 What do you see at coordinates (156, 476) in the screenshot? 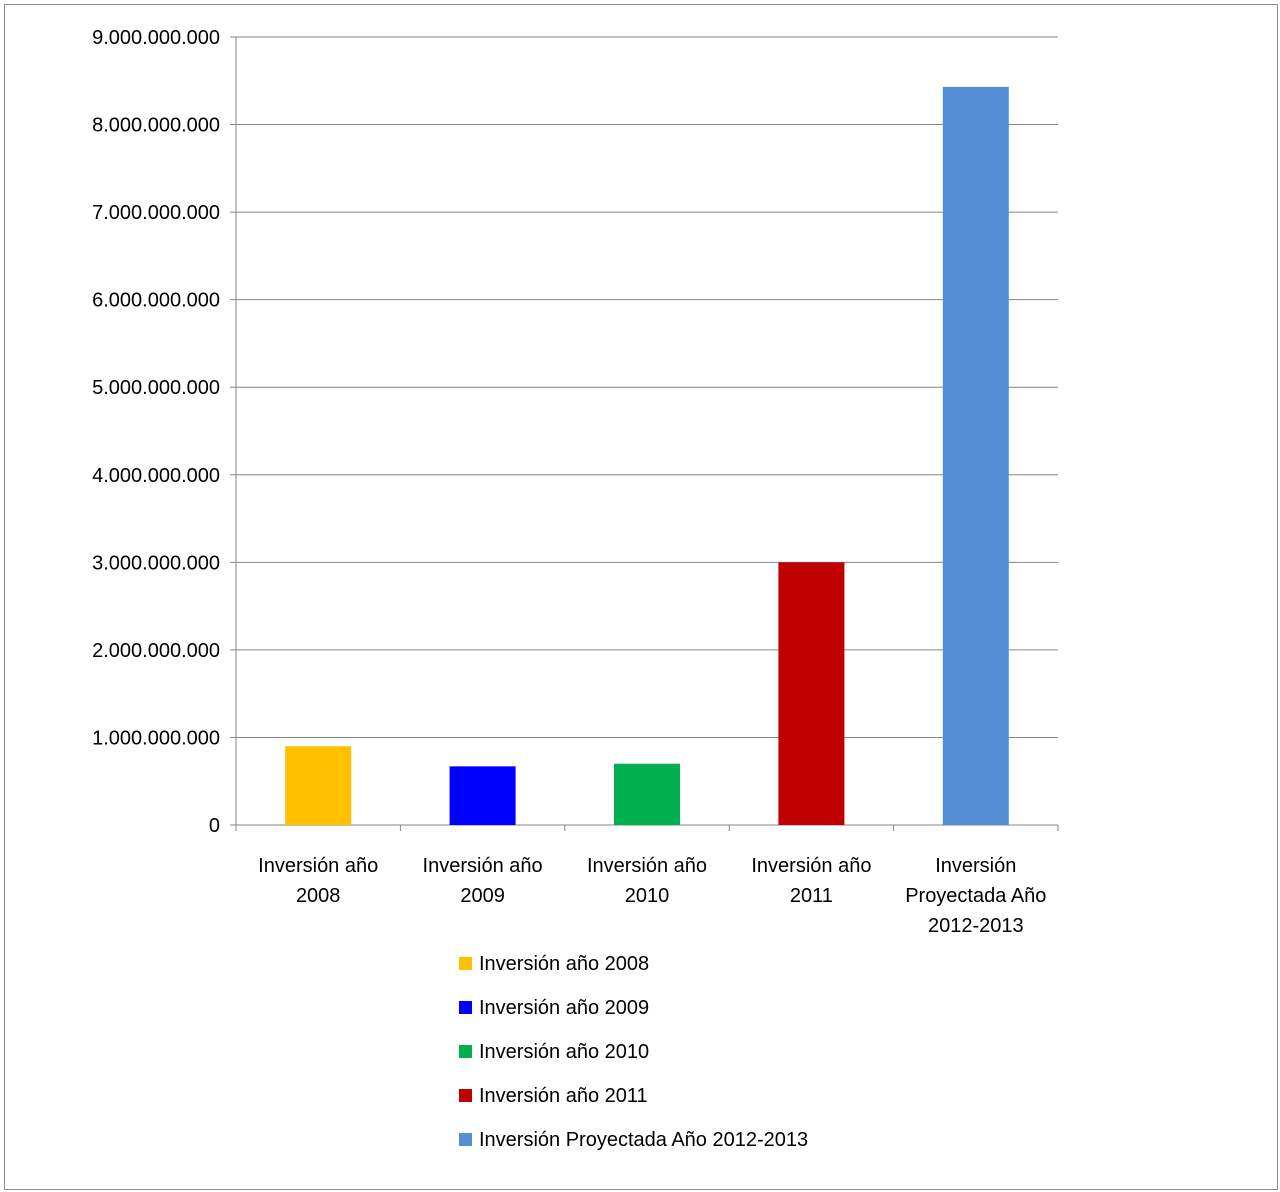
I see `y-tick-label: 4.000.000.000` at bounding box center [156, 476].